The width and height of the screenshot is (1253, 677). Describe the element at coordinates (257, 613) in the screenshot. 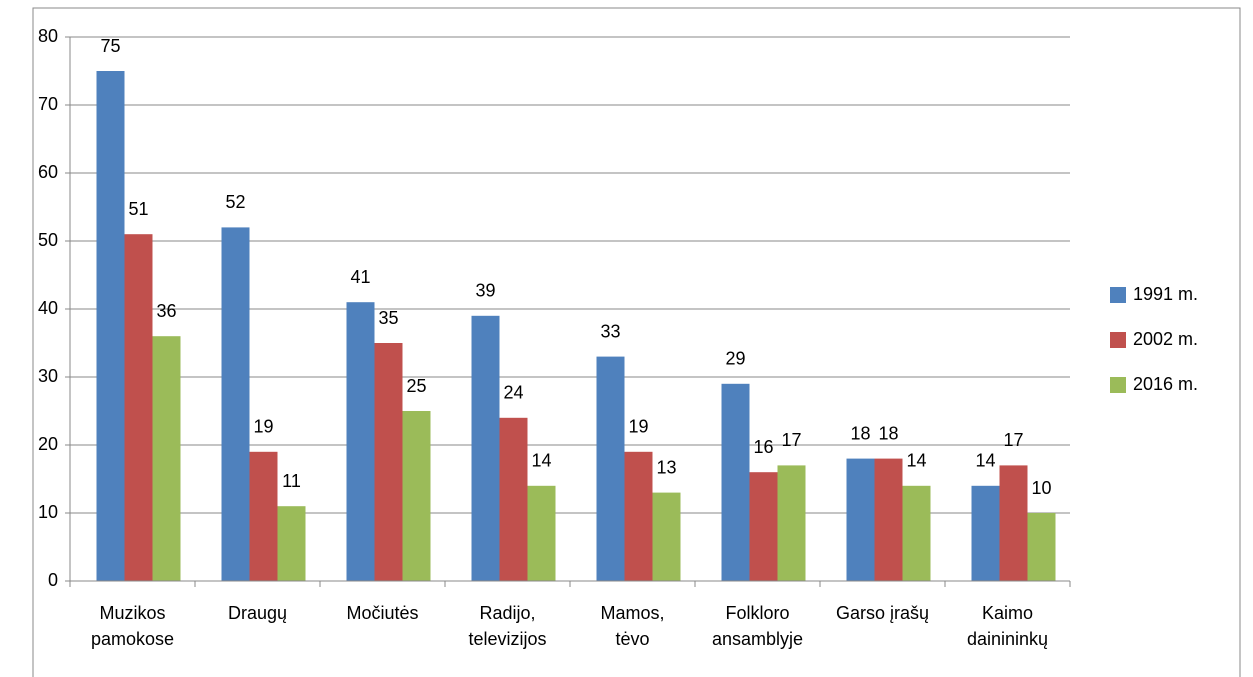

I see `x-tick-label: Draugų` at that location.